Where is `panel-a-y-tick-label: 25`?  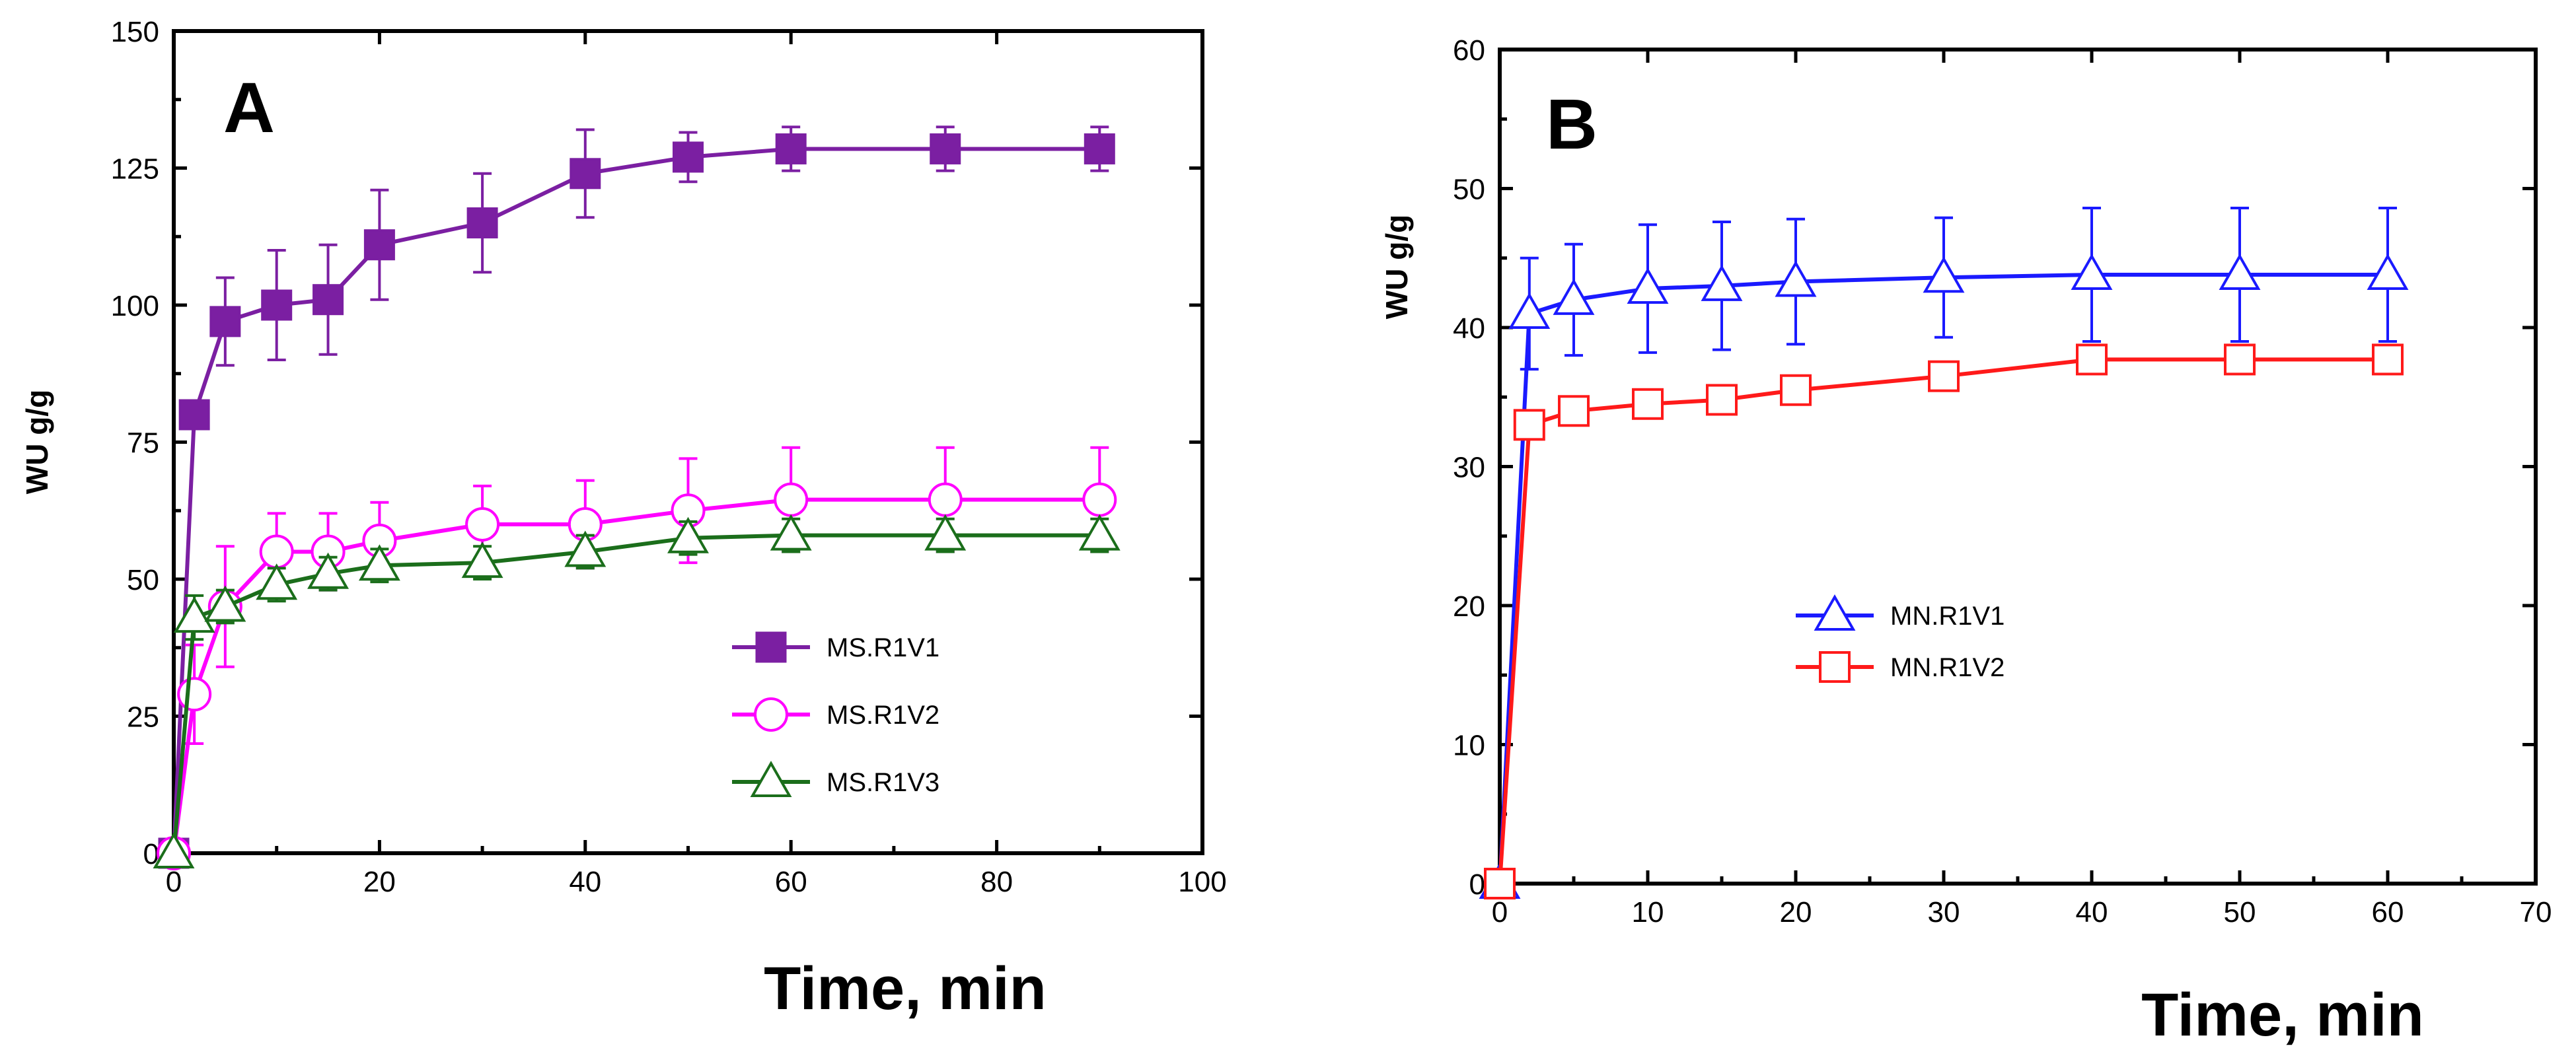
panel-a-y-tick-label: 25 is located at coordinates (143, 717).